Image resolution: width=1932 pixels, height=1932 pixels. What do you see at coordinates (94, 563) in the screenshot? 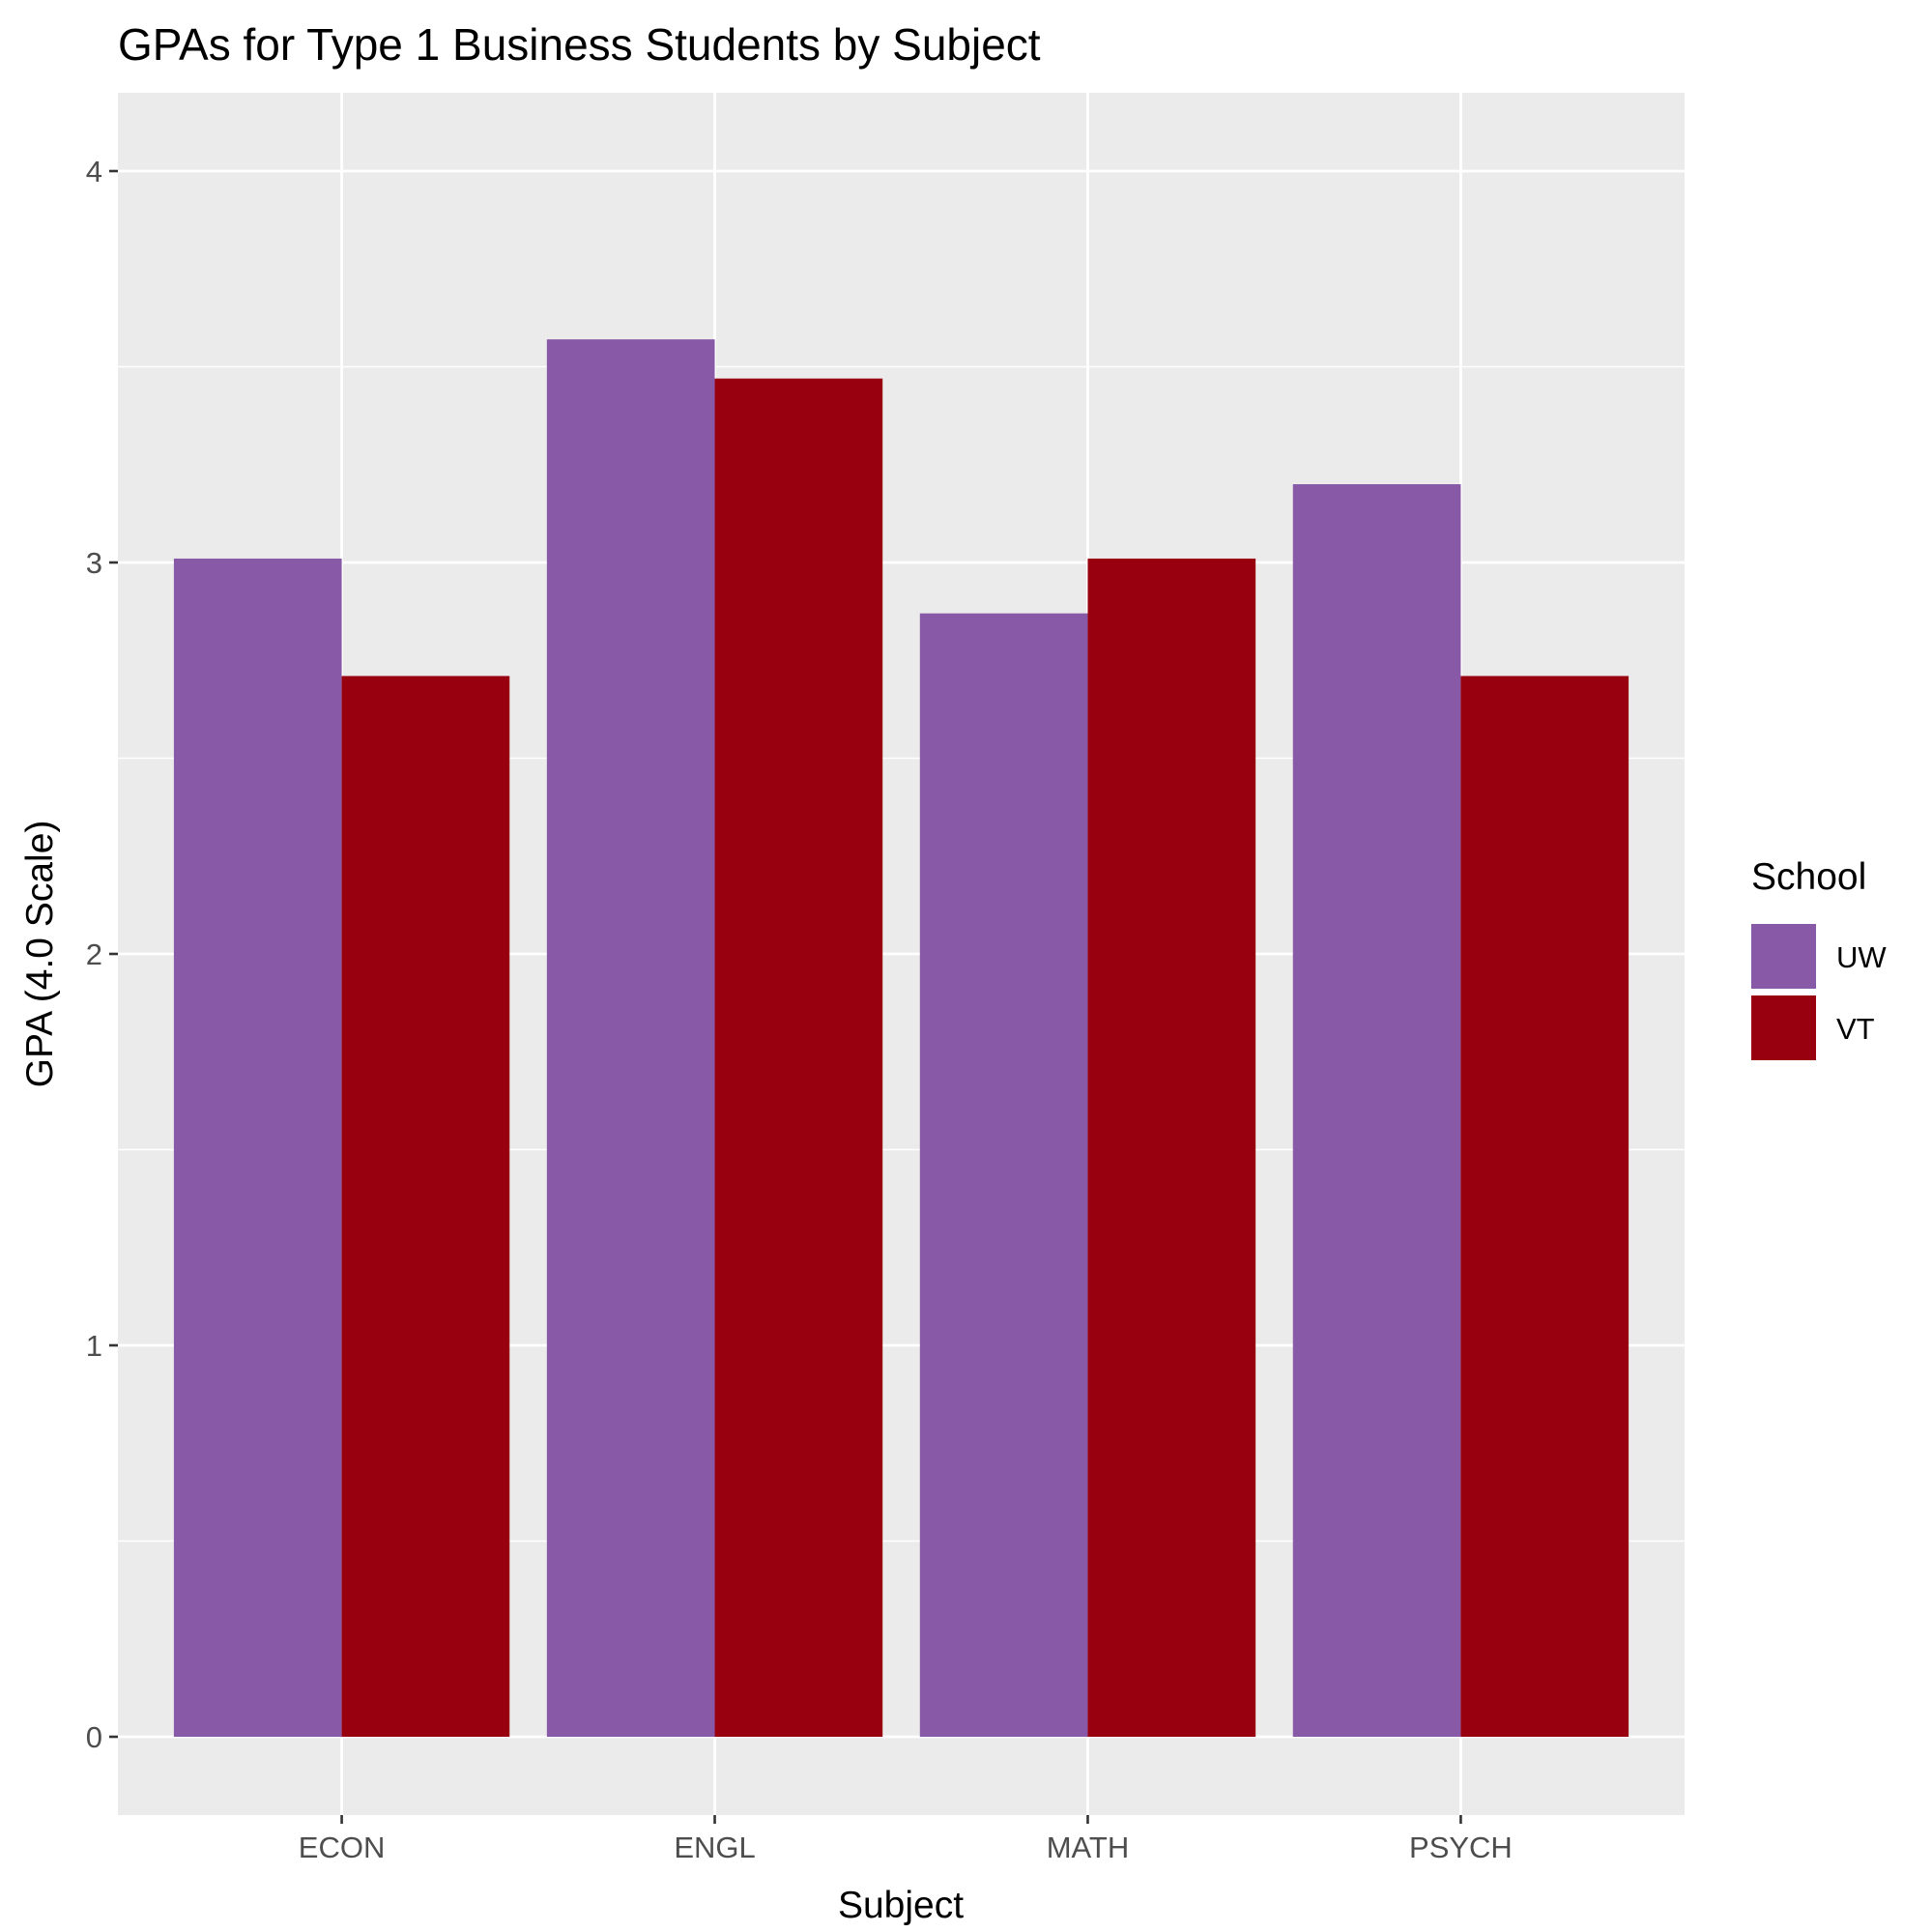
I see `y-tick-label: 3` at bounding box center [94, 563].